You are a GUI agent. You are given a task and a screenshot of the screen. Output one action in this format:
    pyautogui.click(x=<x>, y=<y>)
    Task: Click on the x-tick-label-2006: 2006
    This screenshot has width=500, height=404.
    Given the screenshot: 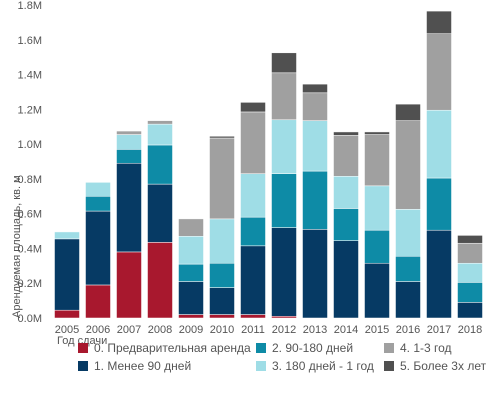 What is the action you would take?
    pyautogui.click(x=98, y=330)
    